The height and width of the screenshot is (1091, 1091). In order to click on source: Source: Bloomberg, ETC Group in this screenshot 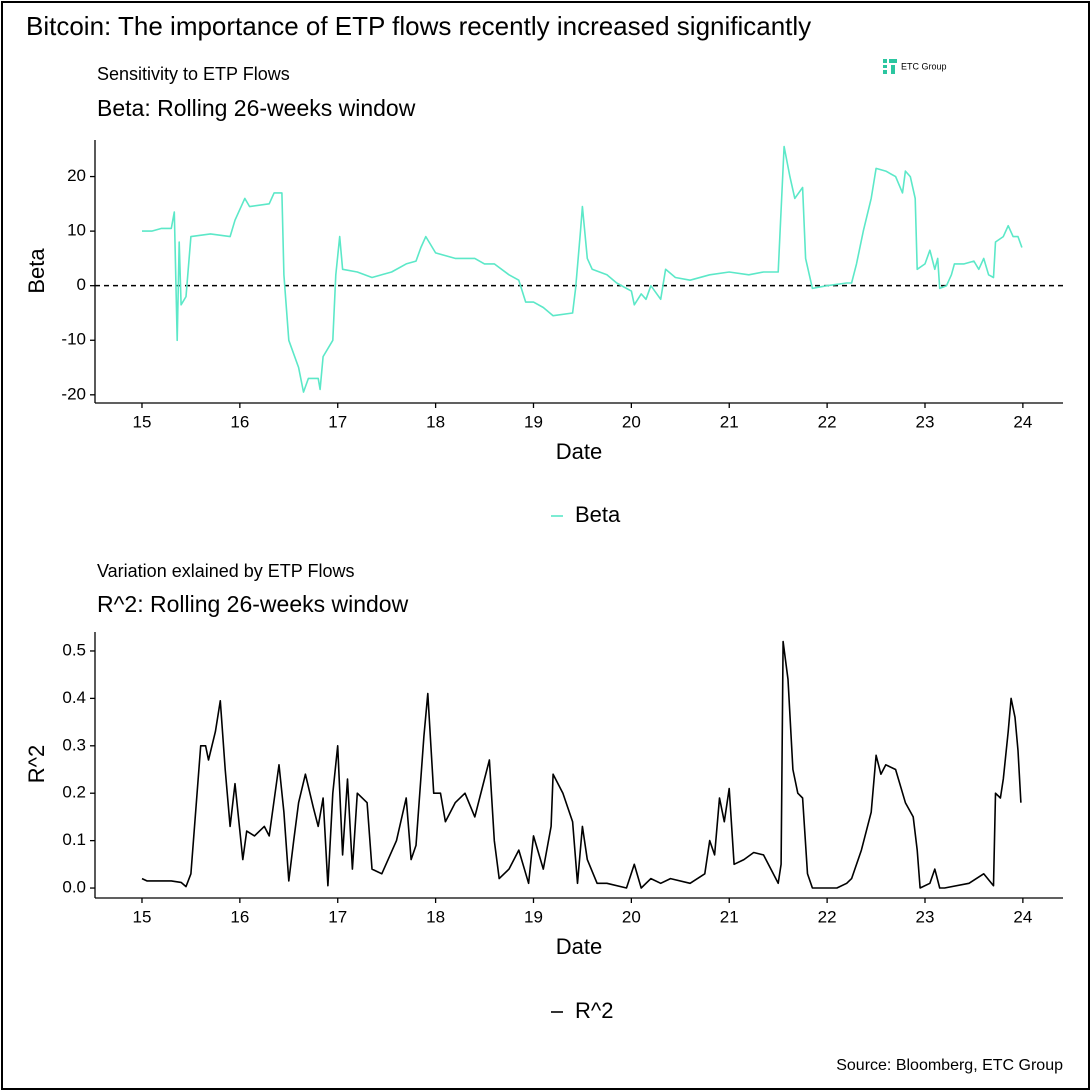, I will do `click(949, 1065)`.